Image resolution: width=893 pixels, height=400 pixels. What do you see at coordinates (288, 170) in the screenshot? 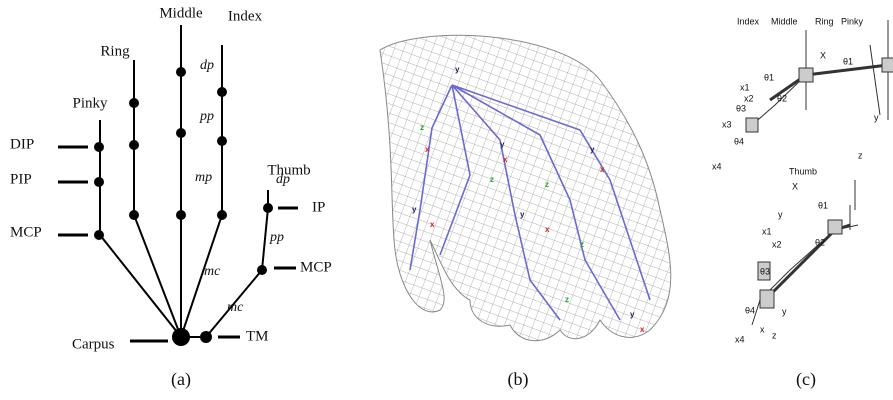
I see `finger-label: Thumb` at bounding box center [288, 170].